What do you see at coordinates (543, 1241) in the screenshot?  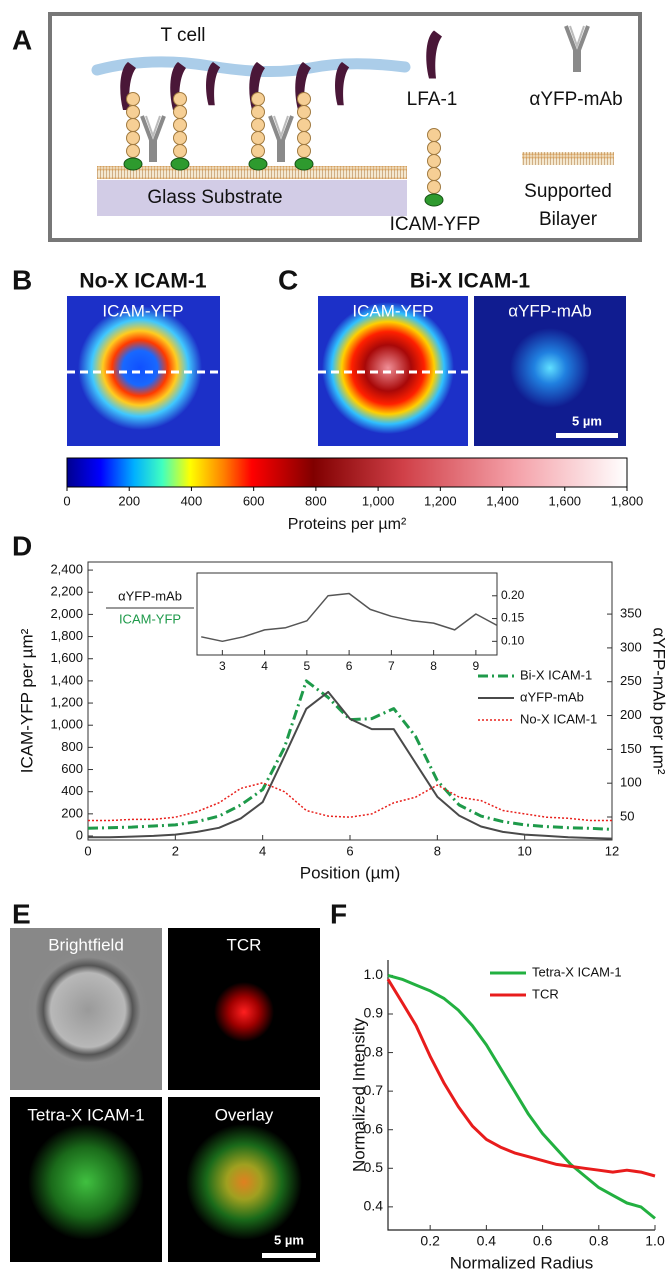 I see `x-tick-label: 0.6` at bounding box center [543, 1241].